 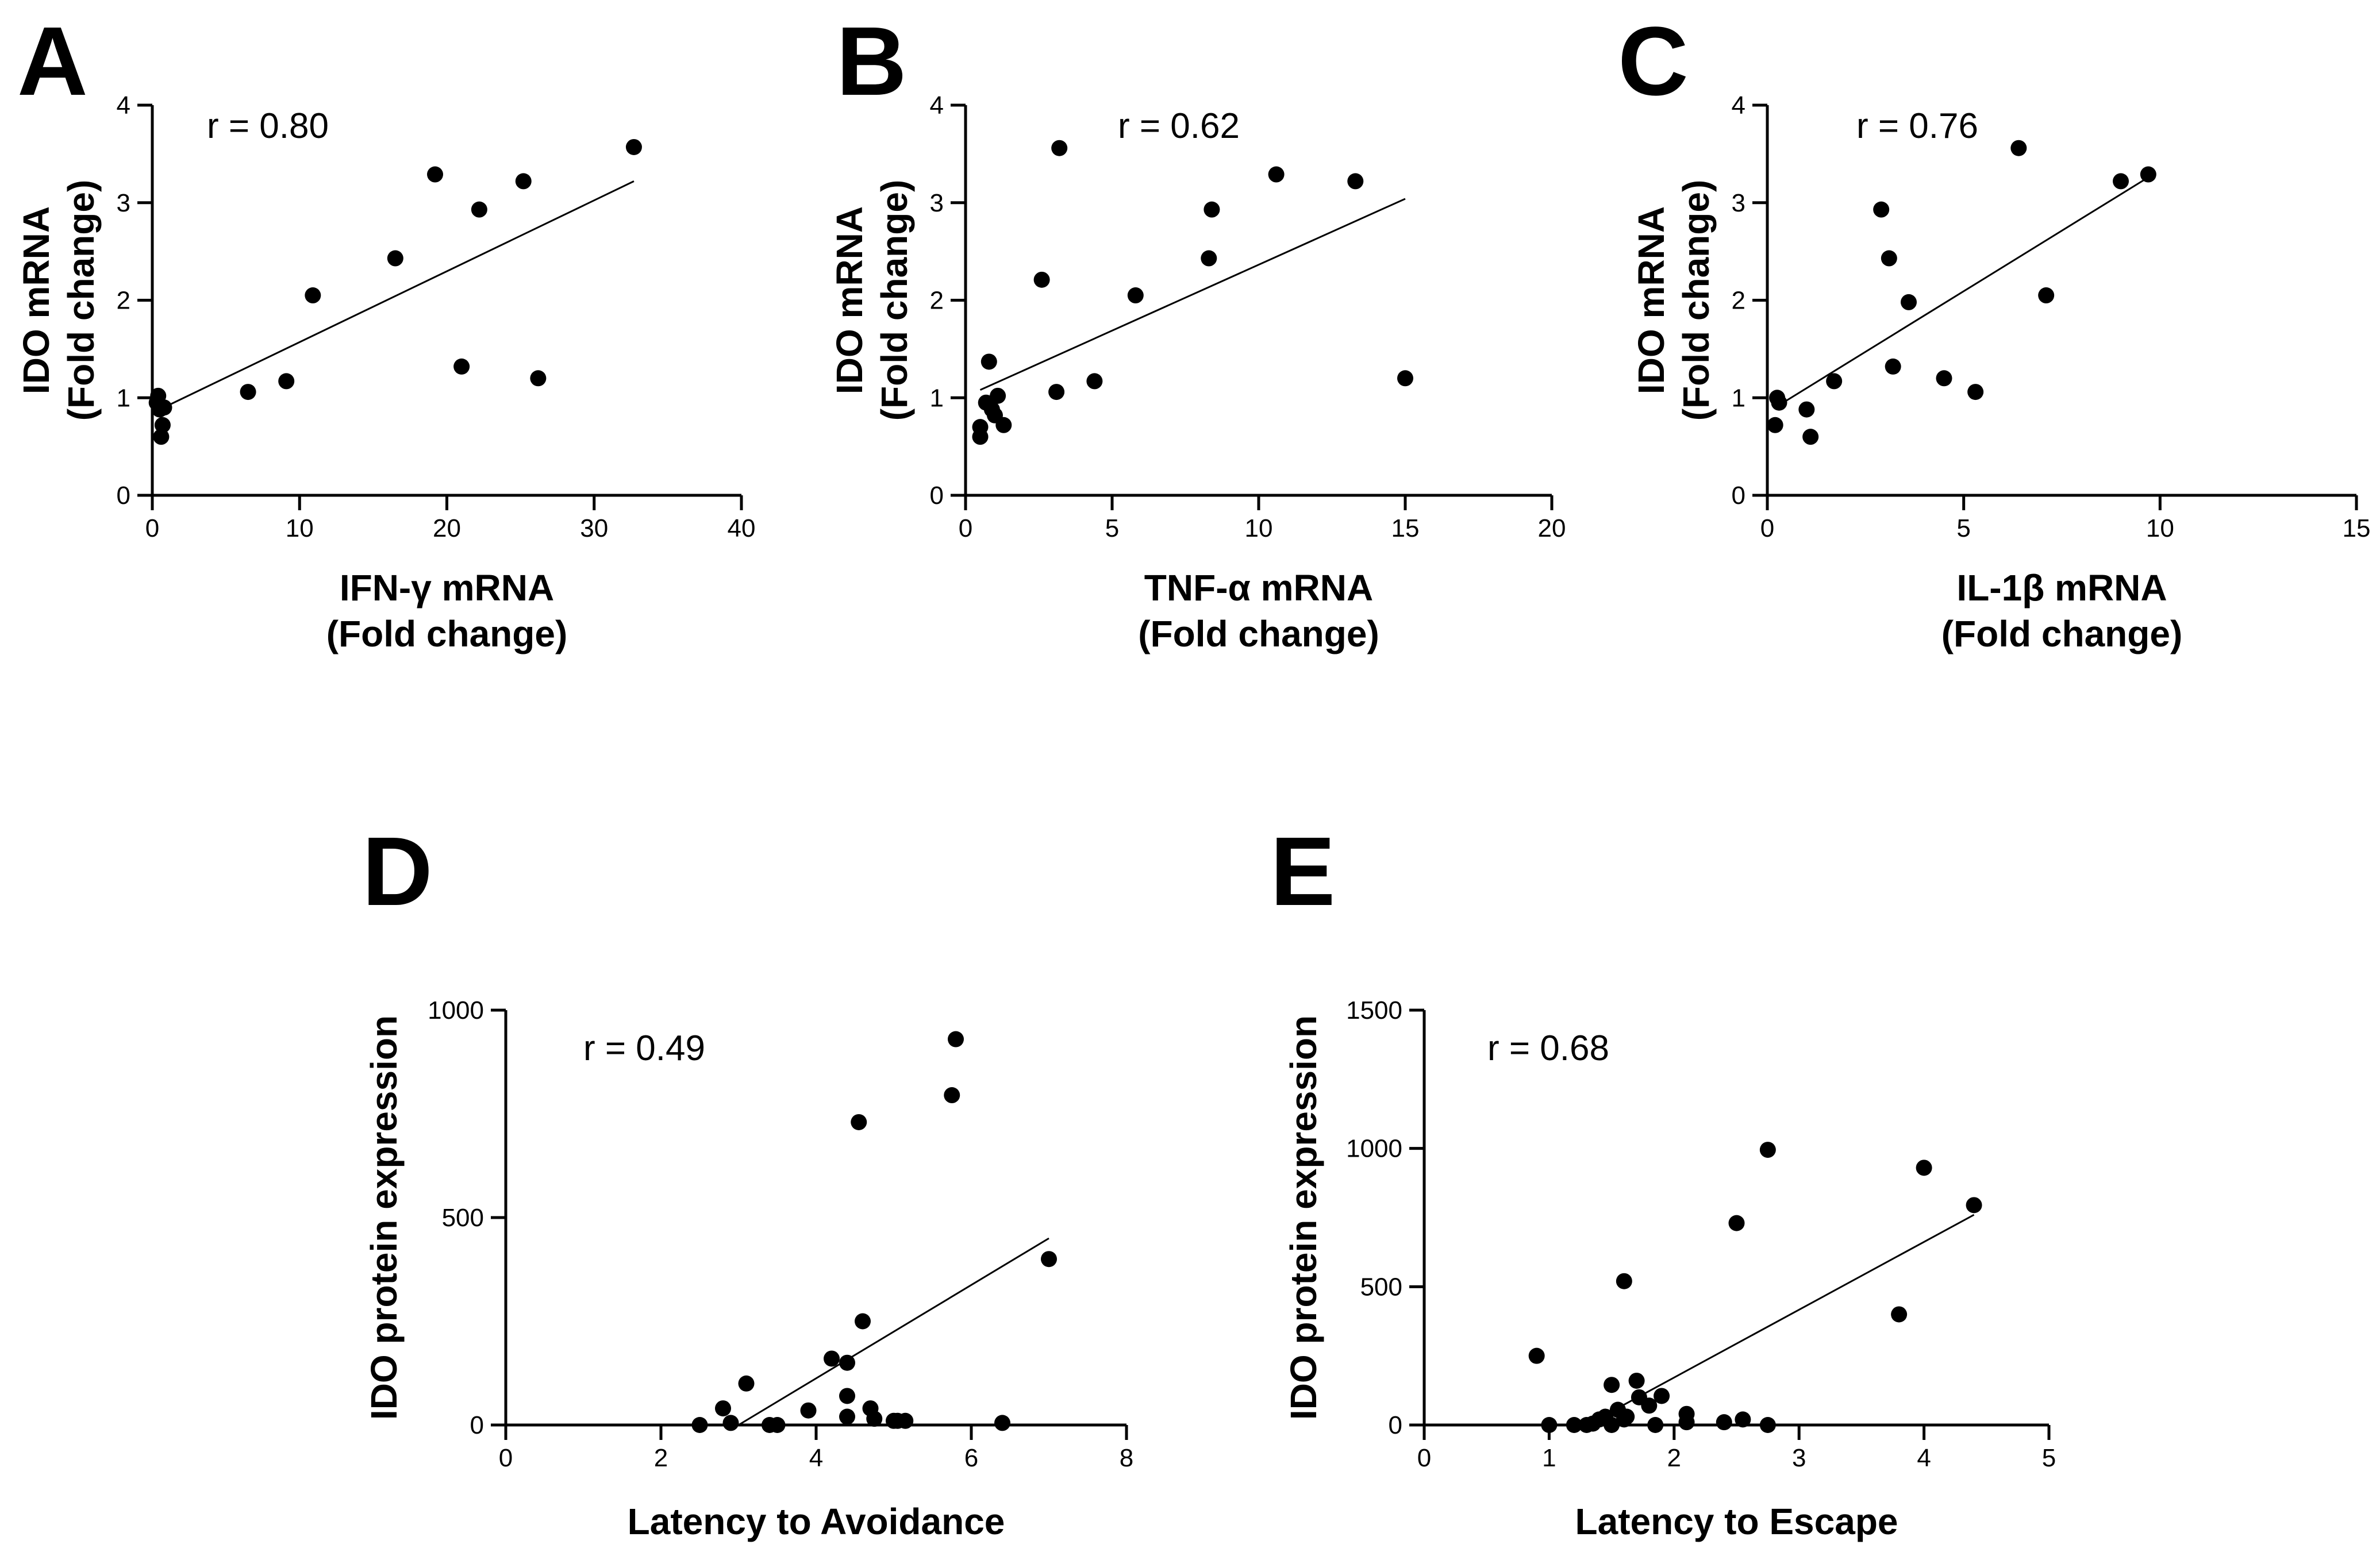 What do you see at coordinates (816, 1521) in the screenshot?
I see `x-axis-title: Latency to Avoidance` at bounding box center [816, 1521].